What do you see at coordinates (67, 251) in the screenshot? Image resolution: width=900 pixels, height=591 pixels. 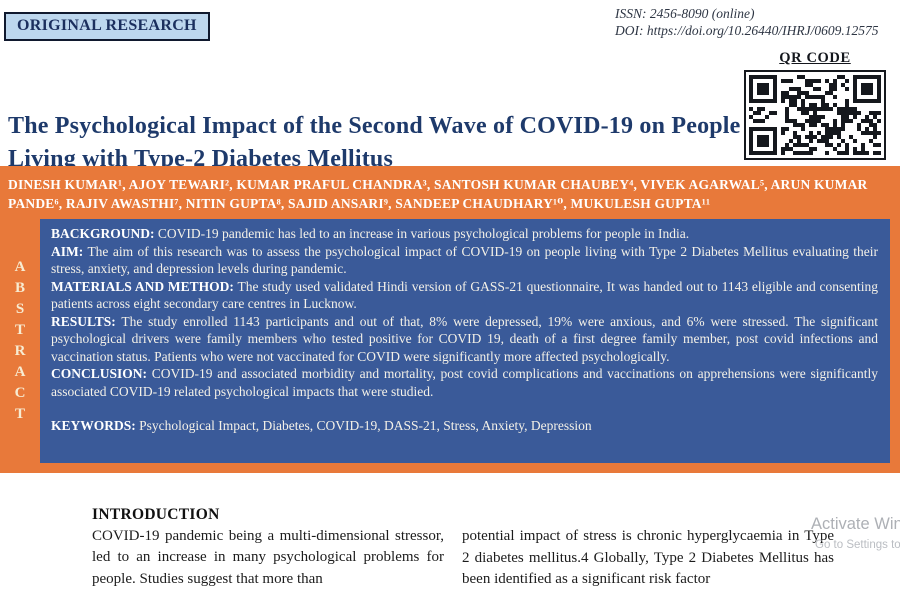 I see `abstract-section-label: AIM:` at bounding box center [67, 251].